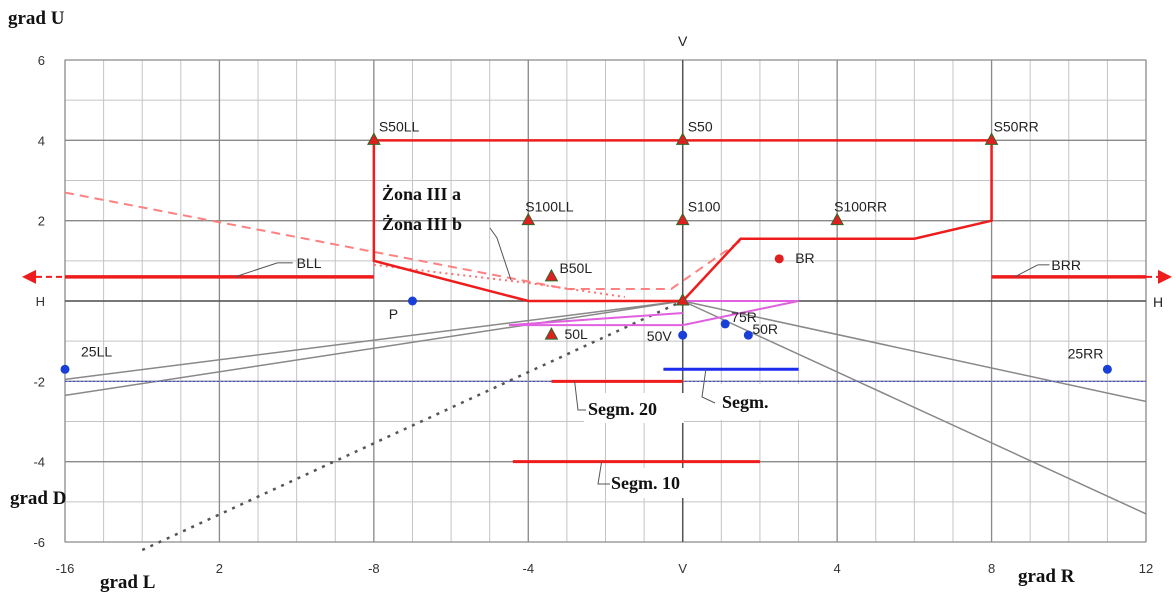 The height and width of the screenshot is (594, 1176). I want to click on y-tick-label: 2, so click(41, 221).